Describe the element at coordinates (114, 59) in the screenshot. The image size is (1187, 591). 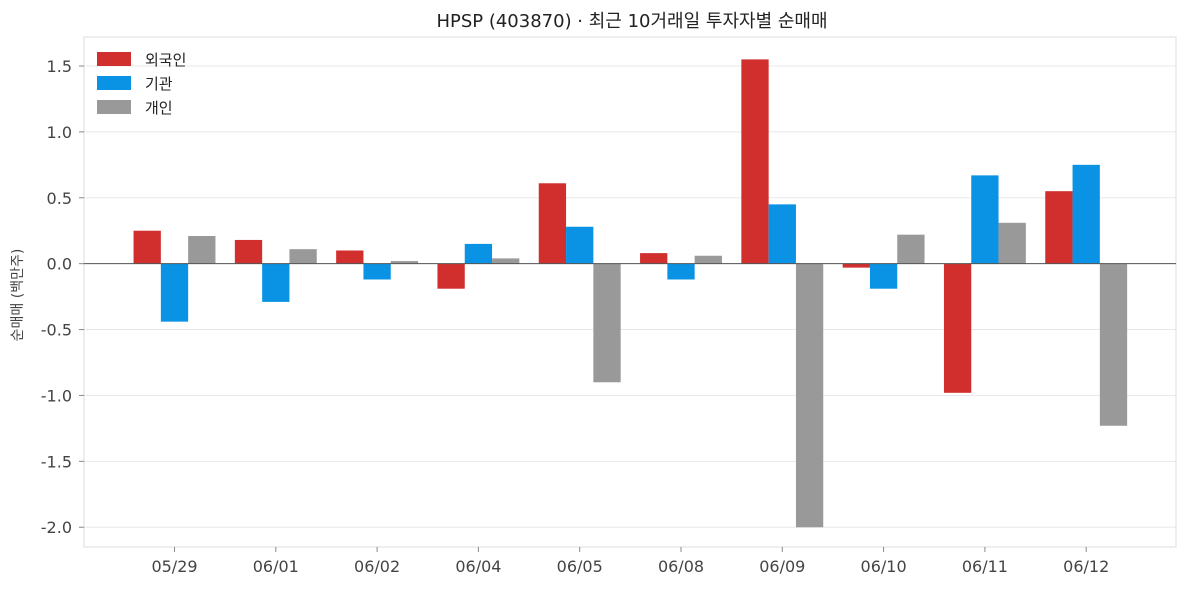
I see `legend-swatch-외국인` at that location.